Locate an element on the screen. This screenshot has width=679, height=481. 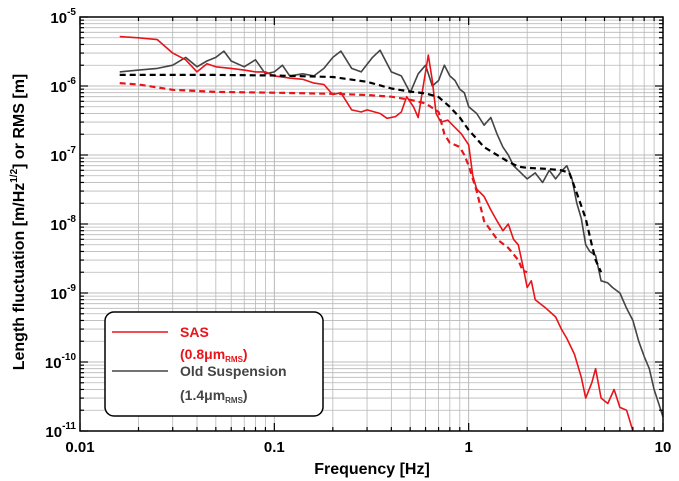
y-axis-title-tail: ] or RMS [m] is located at coordinates (19, 121).